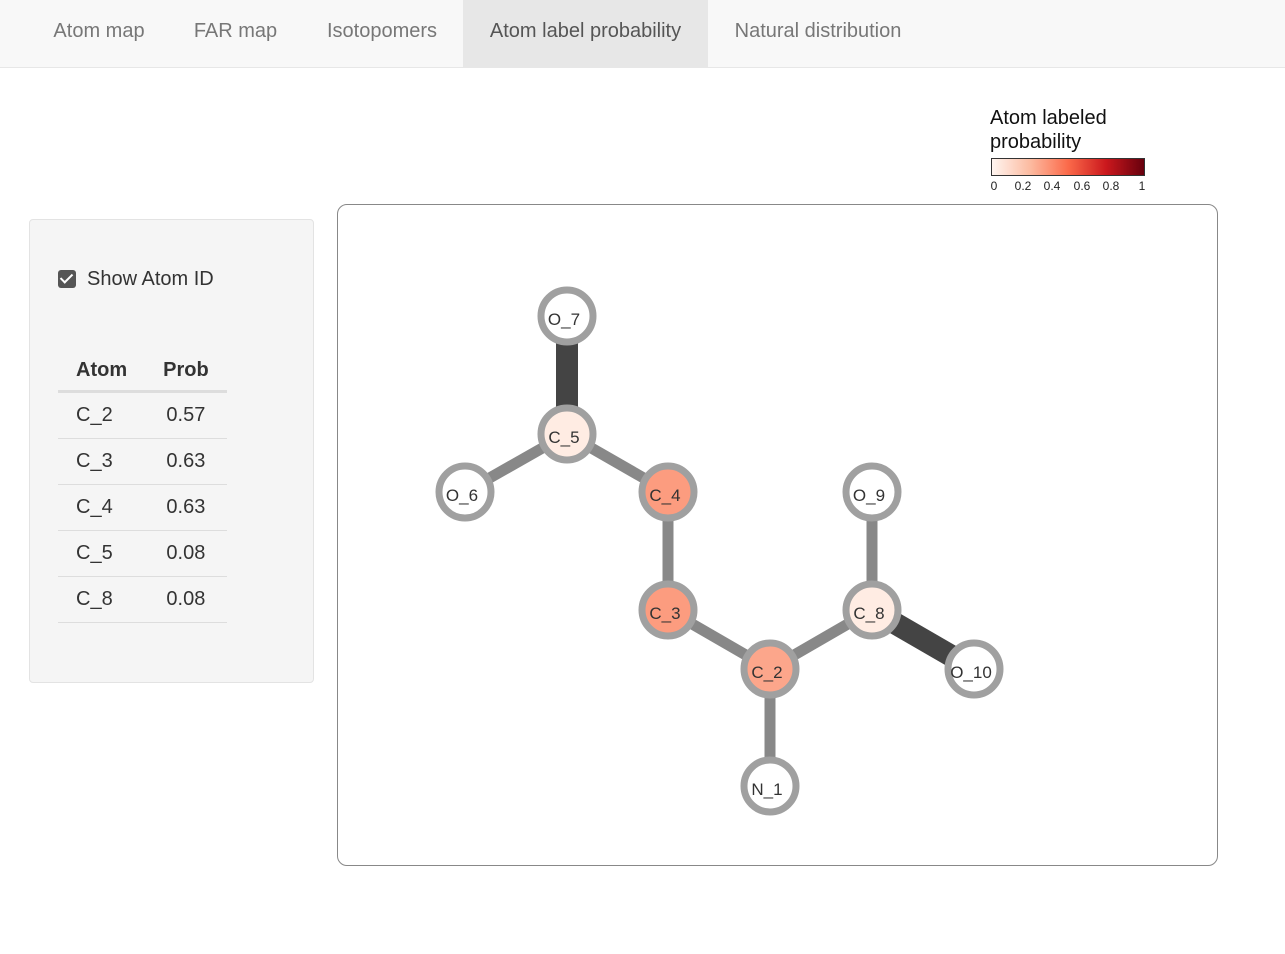  Describe the element at coordinates (102, 415) in the screenshot. I see `cell-atom: C_2` at that location.